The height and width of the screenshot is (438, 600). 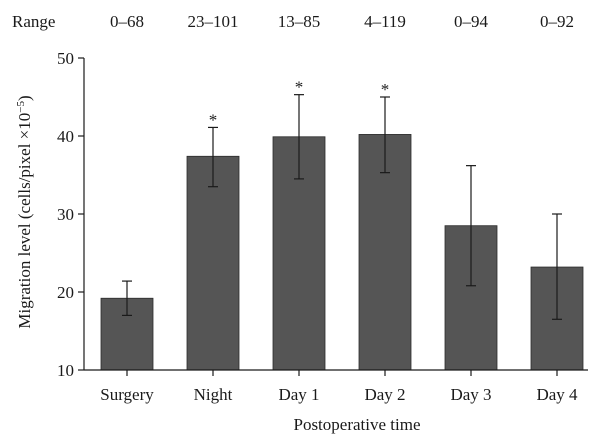 I want to click on range-row: Range 0–68 23–101 13–85 4–119 0–94 0–92, so click(x=293, y=21).